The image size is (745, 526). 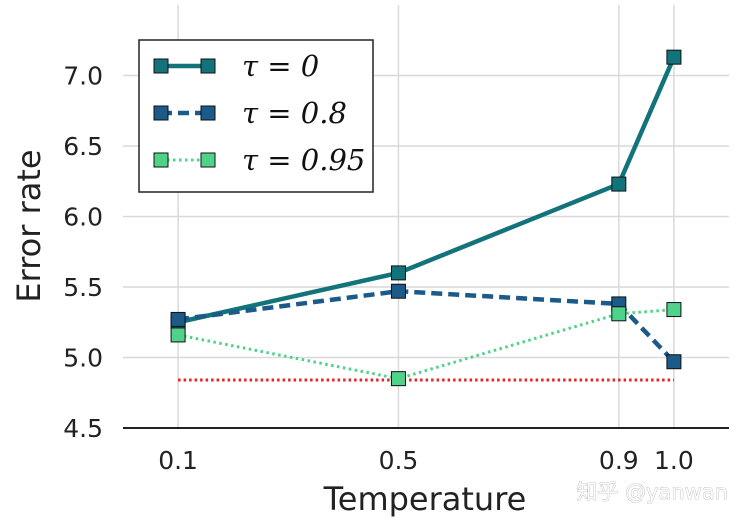 I want to click on legend-frame, so click(x=256, y=116).